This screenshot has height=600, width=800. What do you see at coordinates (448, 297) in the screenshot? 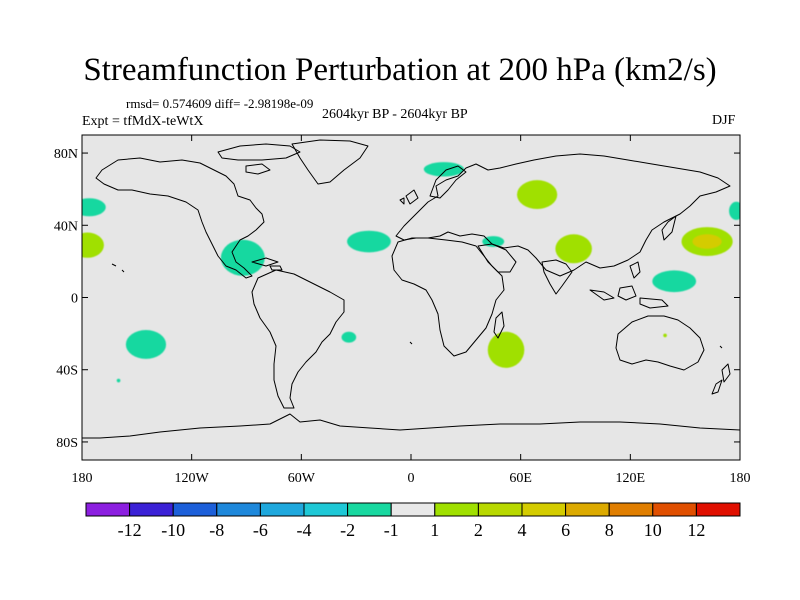
I see `coast-africa` at bounding box center [448, 297].